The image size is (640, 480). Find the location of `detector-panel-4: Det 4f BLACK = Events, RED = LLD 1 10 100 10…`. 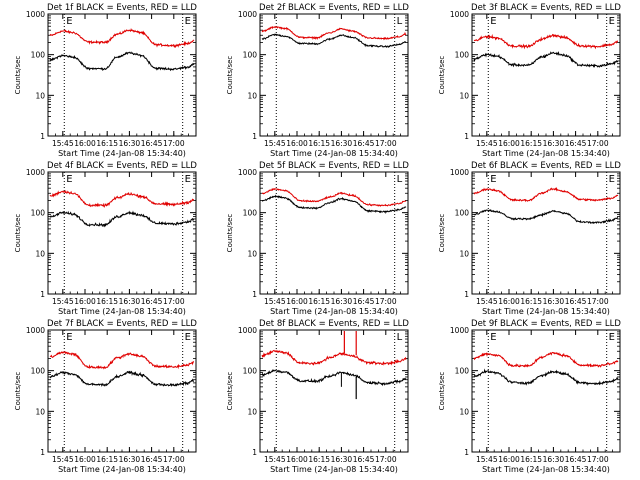

detector-panel-4: Det 4f BLACK = Events, RED = LLD 1 10 100 10… is located at coordinates (105, 238).